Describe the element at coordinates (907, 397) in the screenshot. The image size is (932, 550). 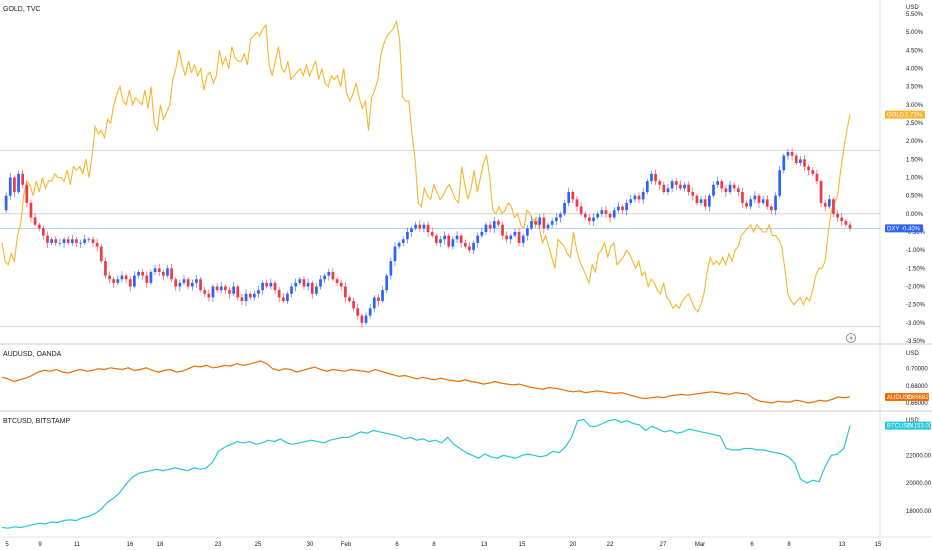
I see `price-tag-audusd` at that location.